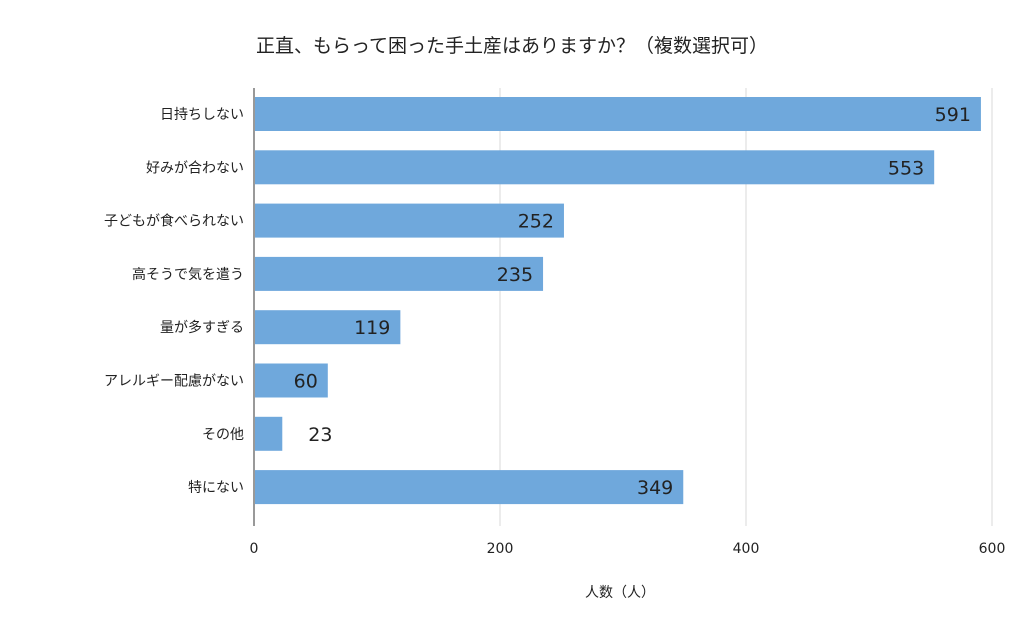 Image resolution: width=1024 pixels, height=634 pixels. I want to click on category-label: 量が多すぎる, so click(202, 327).